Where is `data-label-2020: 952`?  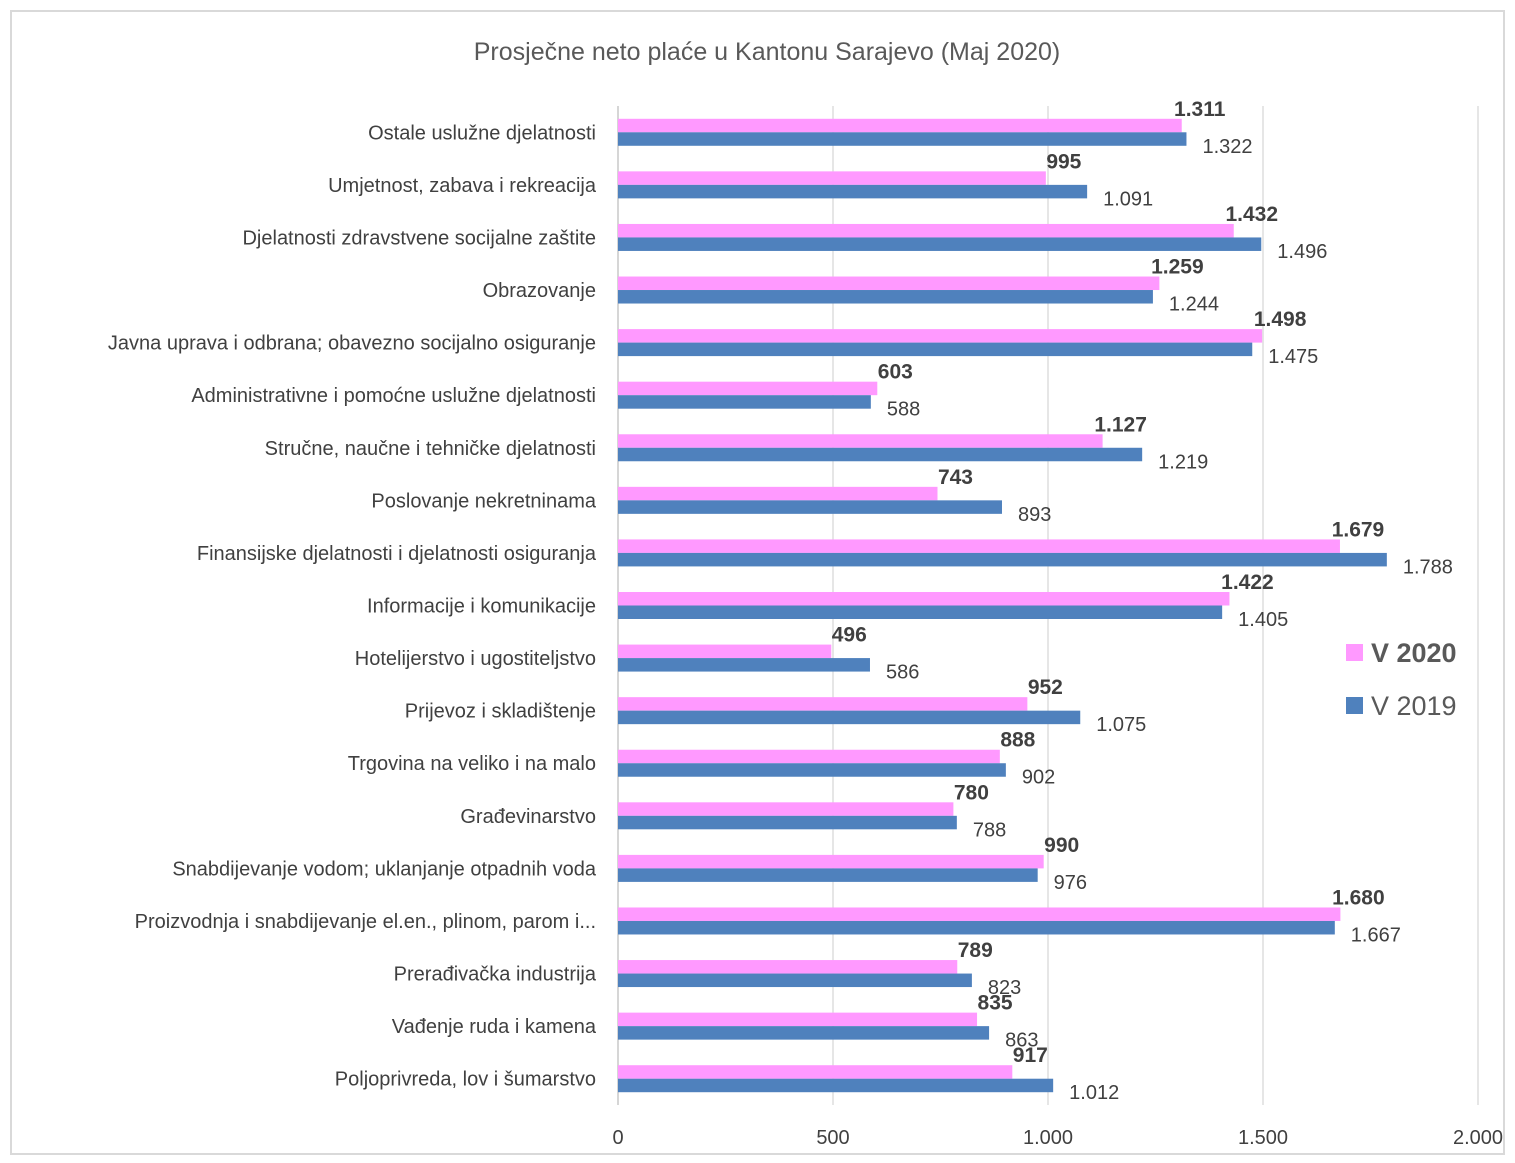
data-label-2020: 952 is located at coordinates (1045, 687).